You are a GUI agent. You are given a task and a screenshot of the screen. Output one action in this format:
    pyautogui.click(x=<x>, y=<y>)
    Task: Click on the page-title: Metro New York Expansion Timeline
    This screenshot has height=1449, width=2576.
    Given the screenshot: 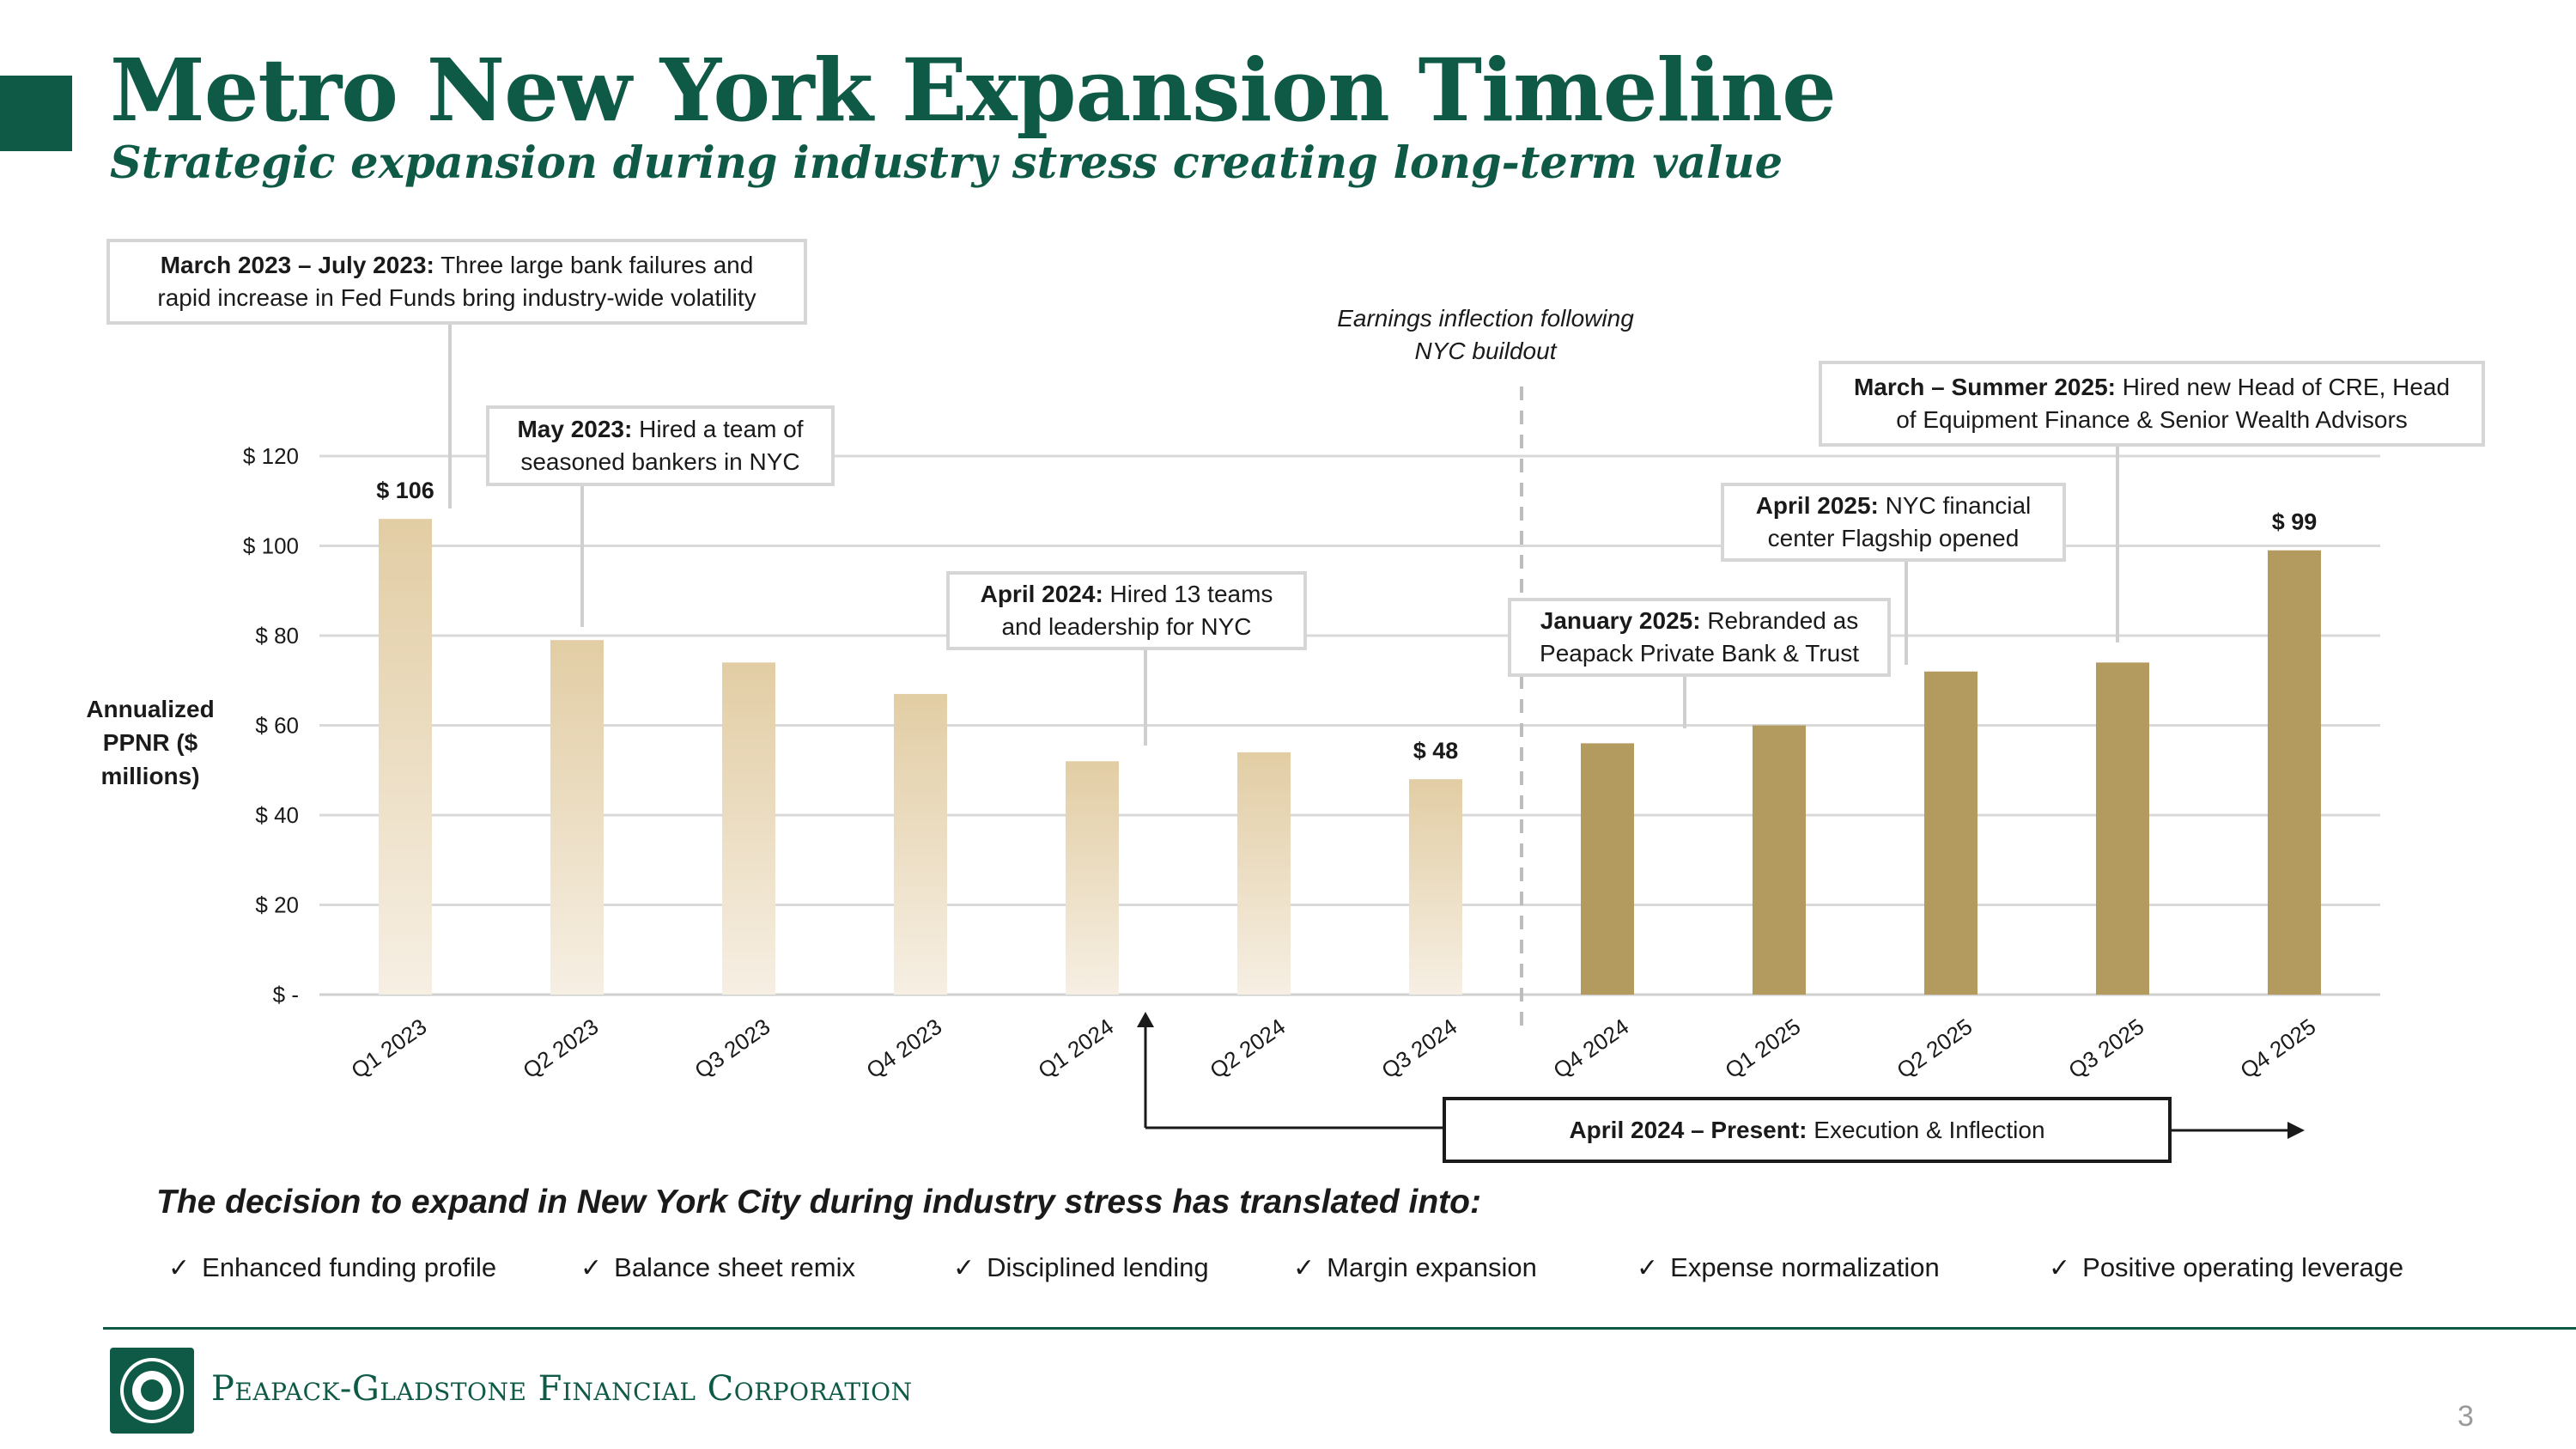 What is the action you would take?
    pyautogui.click(x=973, y=90)
    